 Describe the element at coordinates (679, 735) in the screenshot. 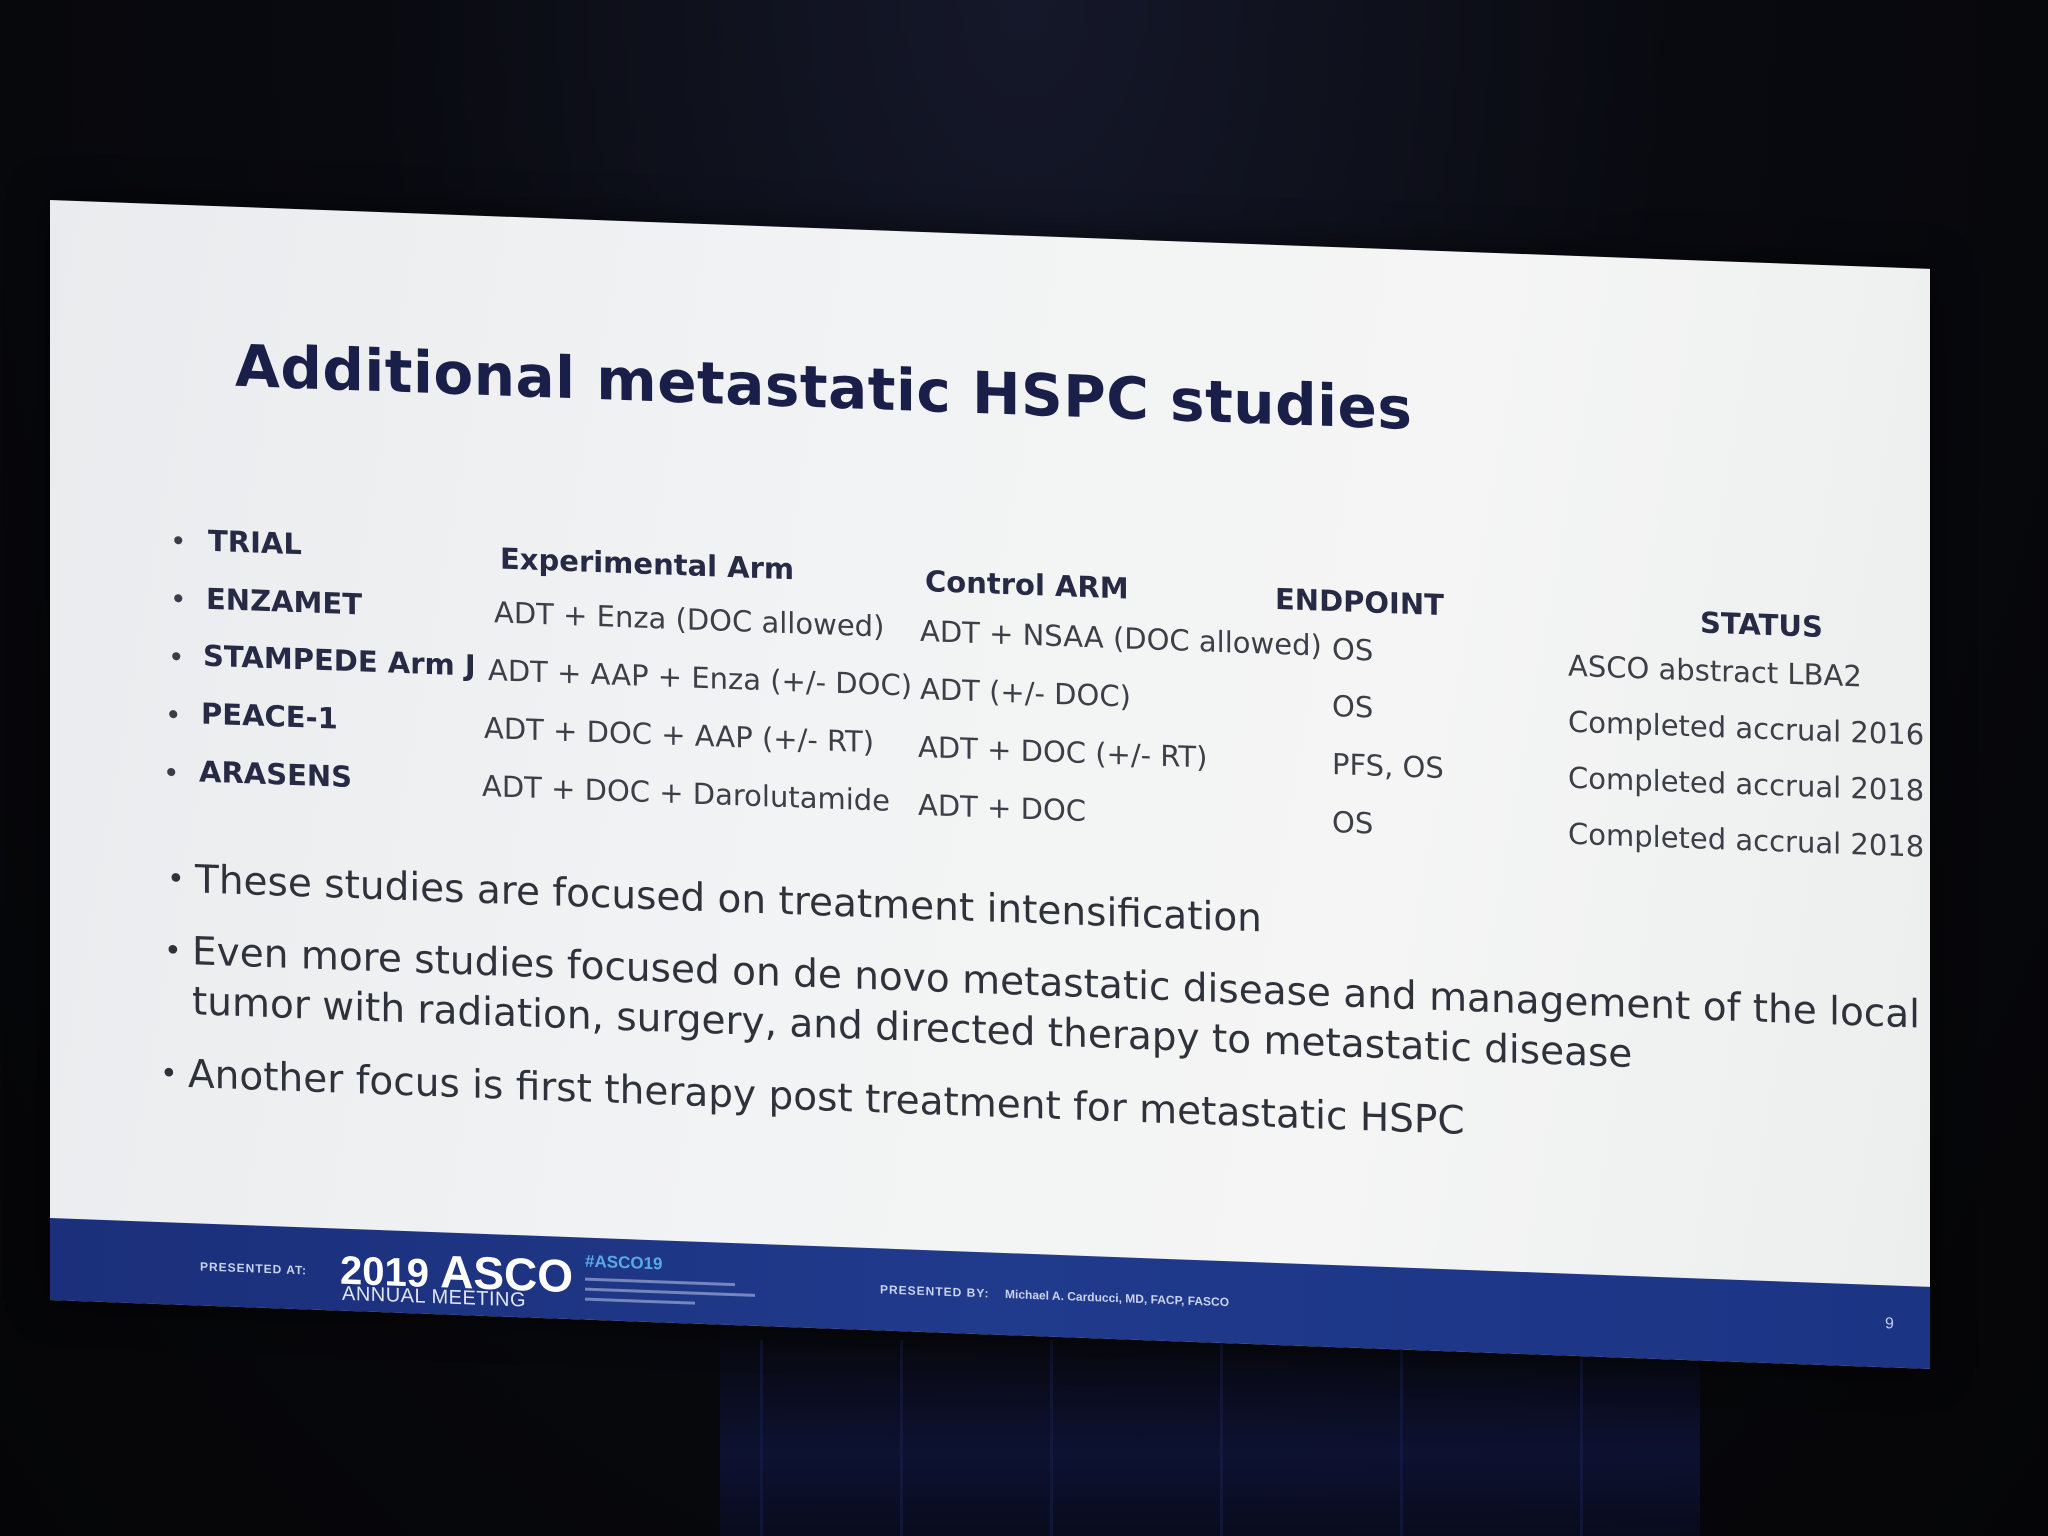

I see `experimental-arm-cell: ADT + DOC + AAP (+/- RT)` at that location.